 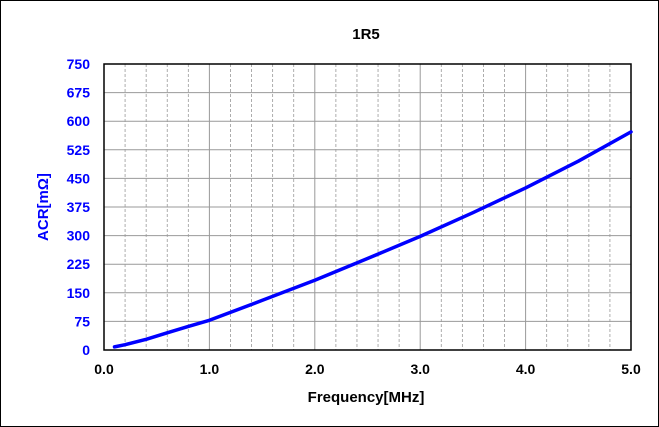 What do you see at coordinates (104, 369) in the screenshot?
I see `x-tick-label: 0.0` at bounding box center [104, 369].